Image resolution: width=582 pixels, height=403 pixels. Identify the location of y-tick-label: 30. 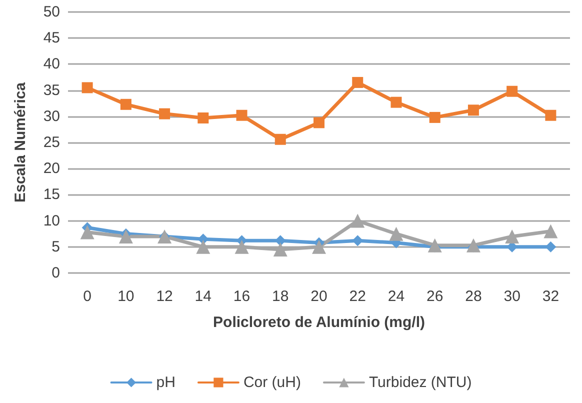
(51, 116).